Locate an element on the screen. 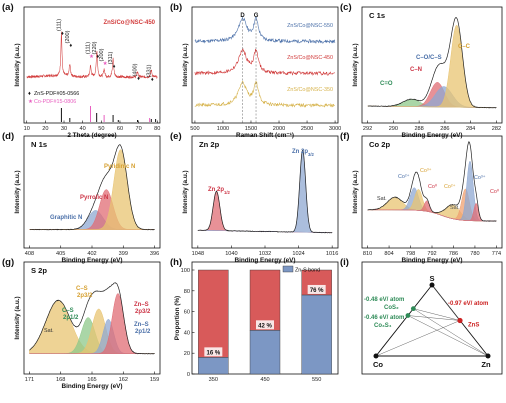  x-tick-label: 2000 is located at coordinates (279, 129).